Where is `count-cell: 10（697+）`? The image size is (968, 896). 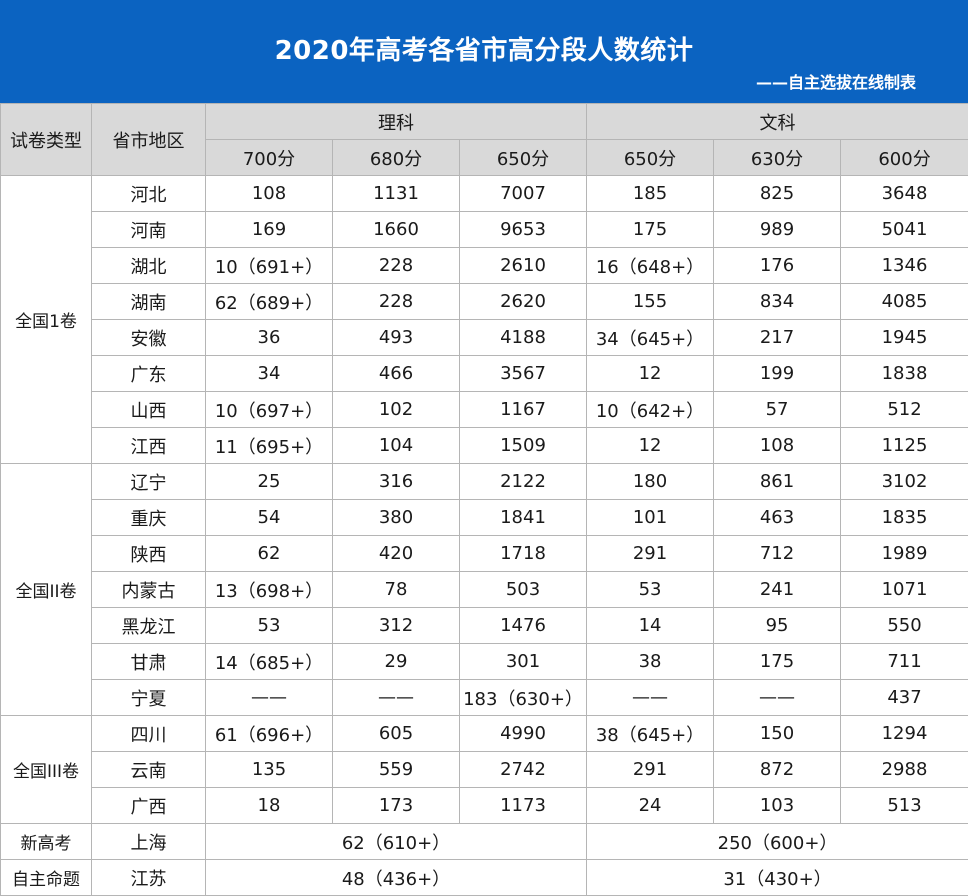
count-cell: 10（697+） is located at coordinates (269, 410).